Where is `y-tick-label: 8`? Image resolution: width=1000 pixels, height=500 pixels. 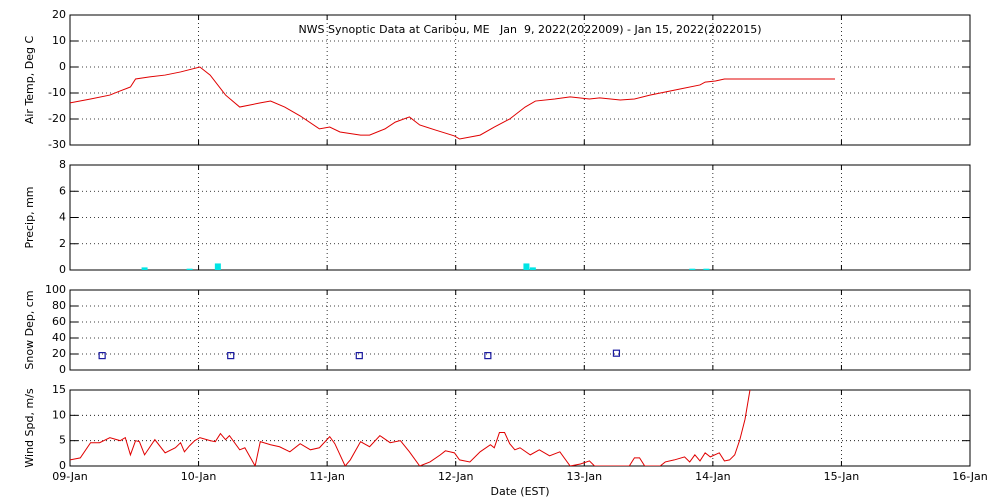 y-tick-label: 8 is located at coordinates (62, 164).